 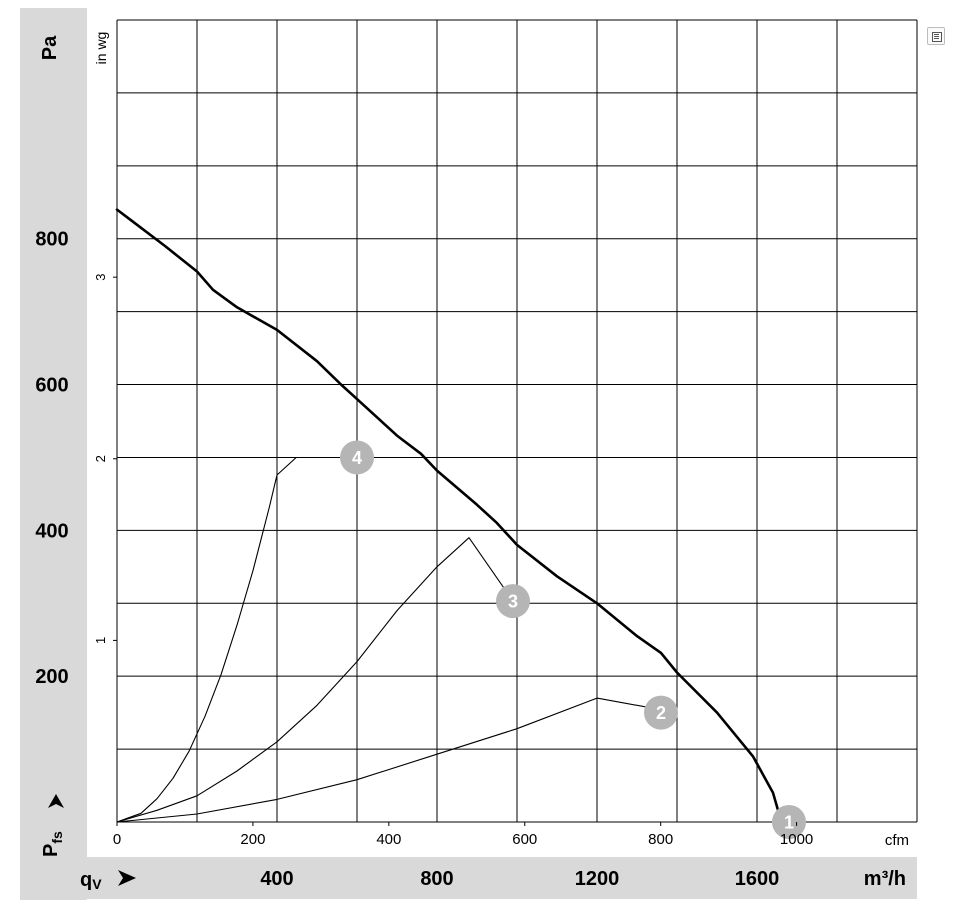 I want to click on cfm-tick-label: 800, so click(x=660, y=839).